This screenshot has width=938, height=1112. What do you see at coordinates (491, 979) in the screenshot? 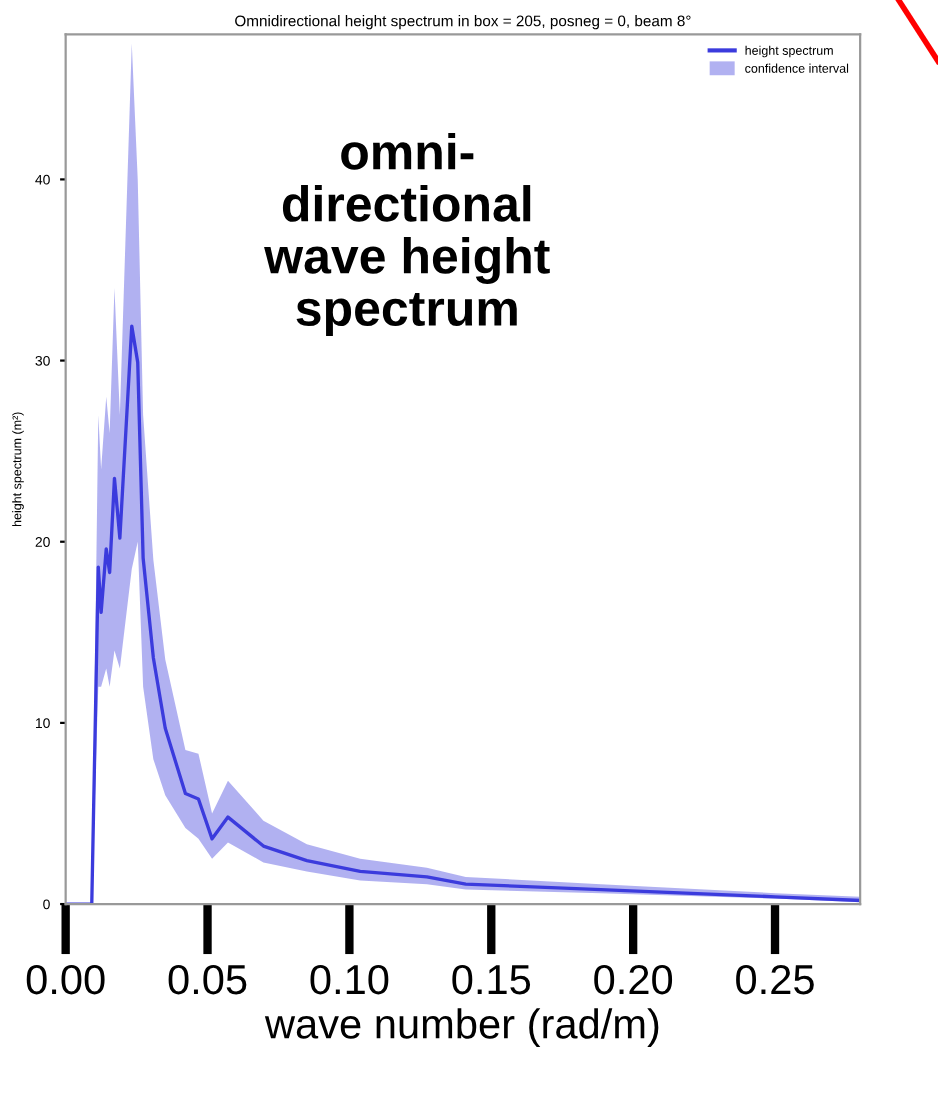
I see `x-tick-label: 0.15` at bounding box center [491, 979].